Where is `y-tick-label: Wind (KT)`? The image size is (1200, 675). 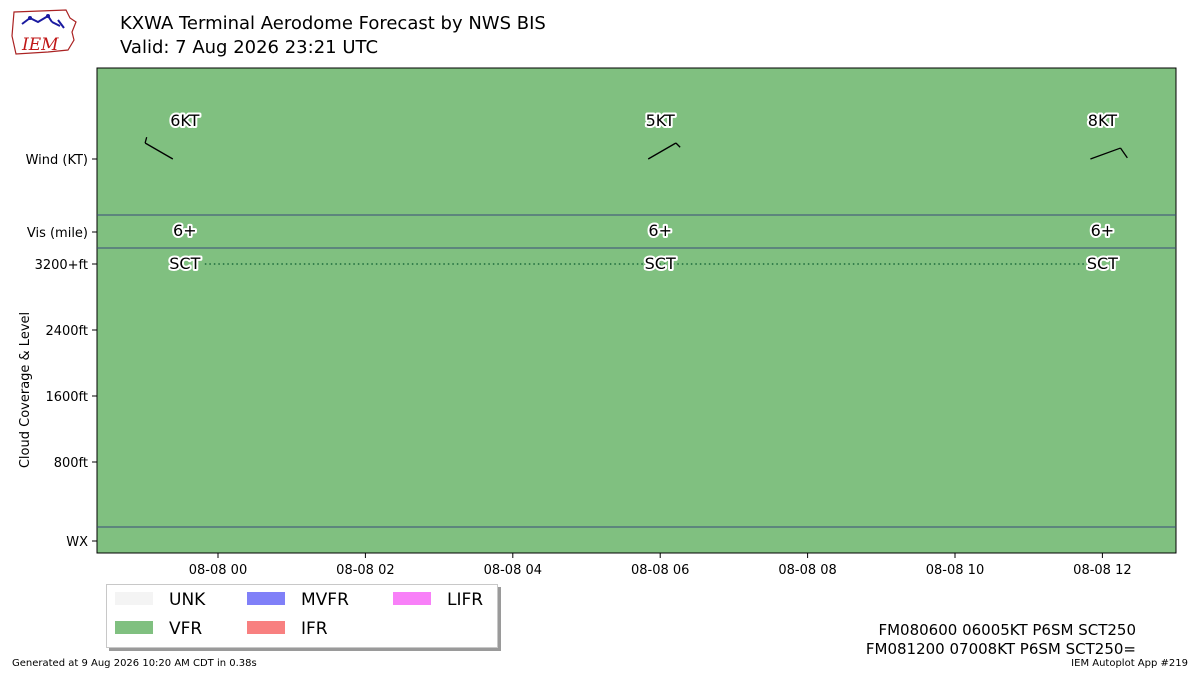 y-tick-label: Wind (KT) is located at coordinates (57, 160).